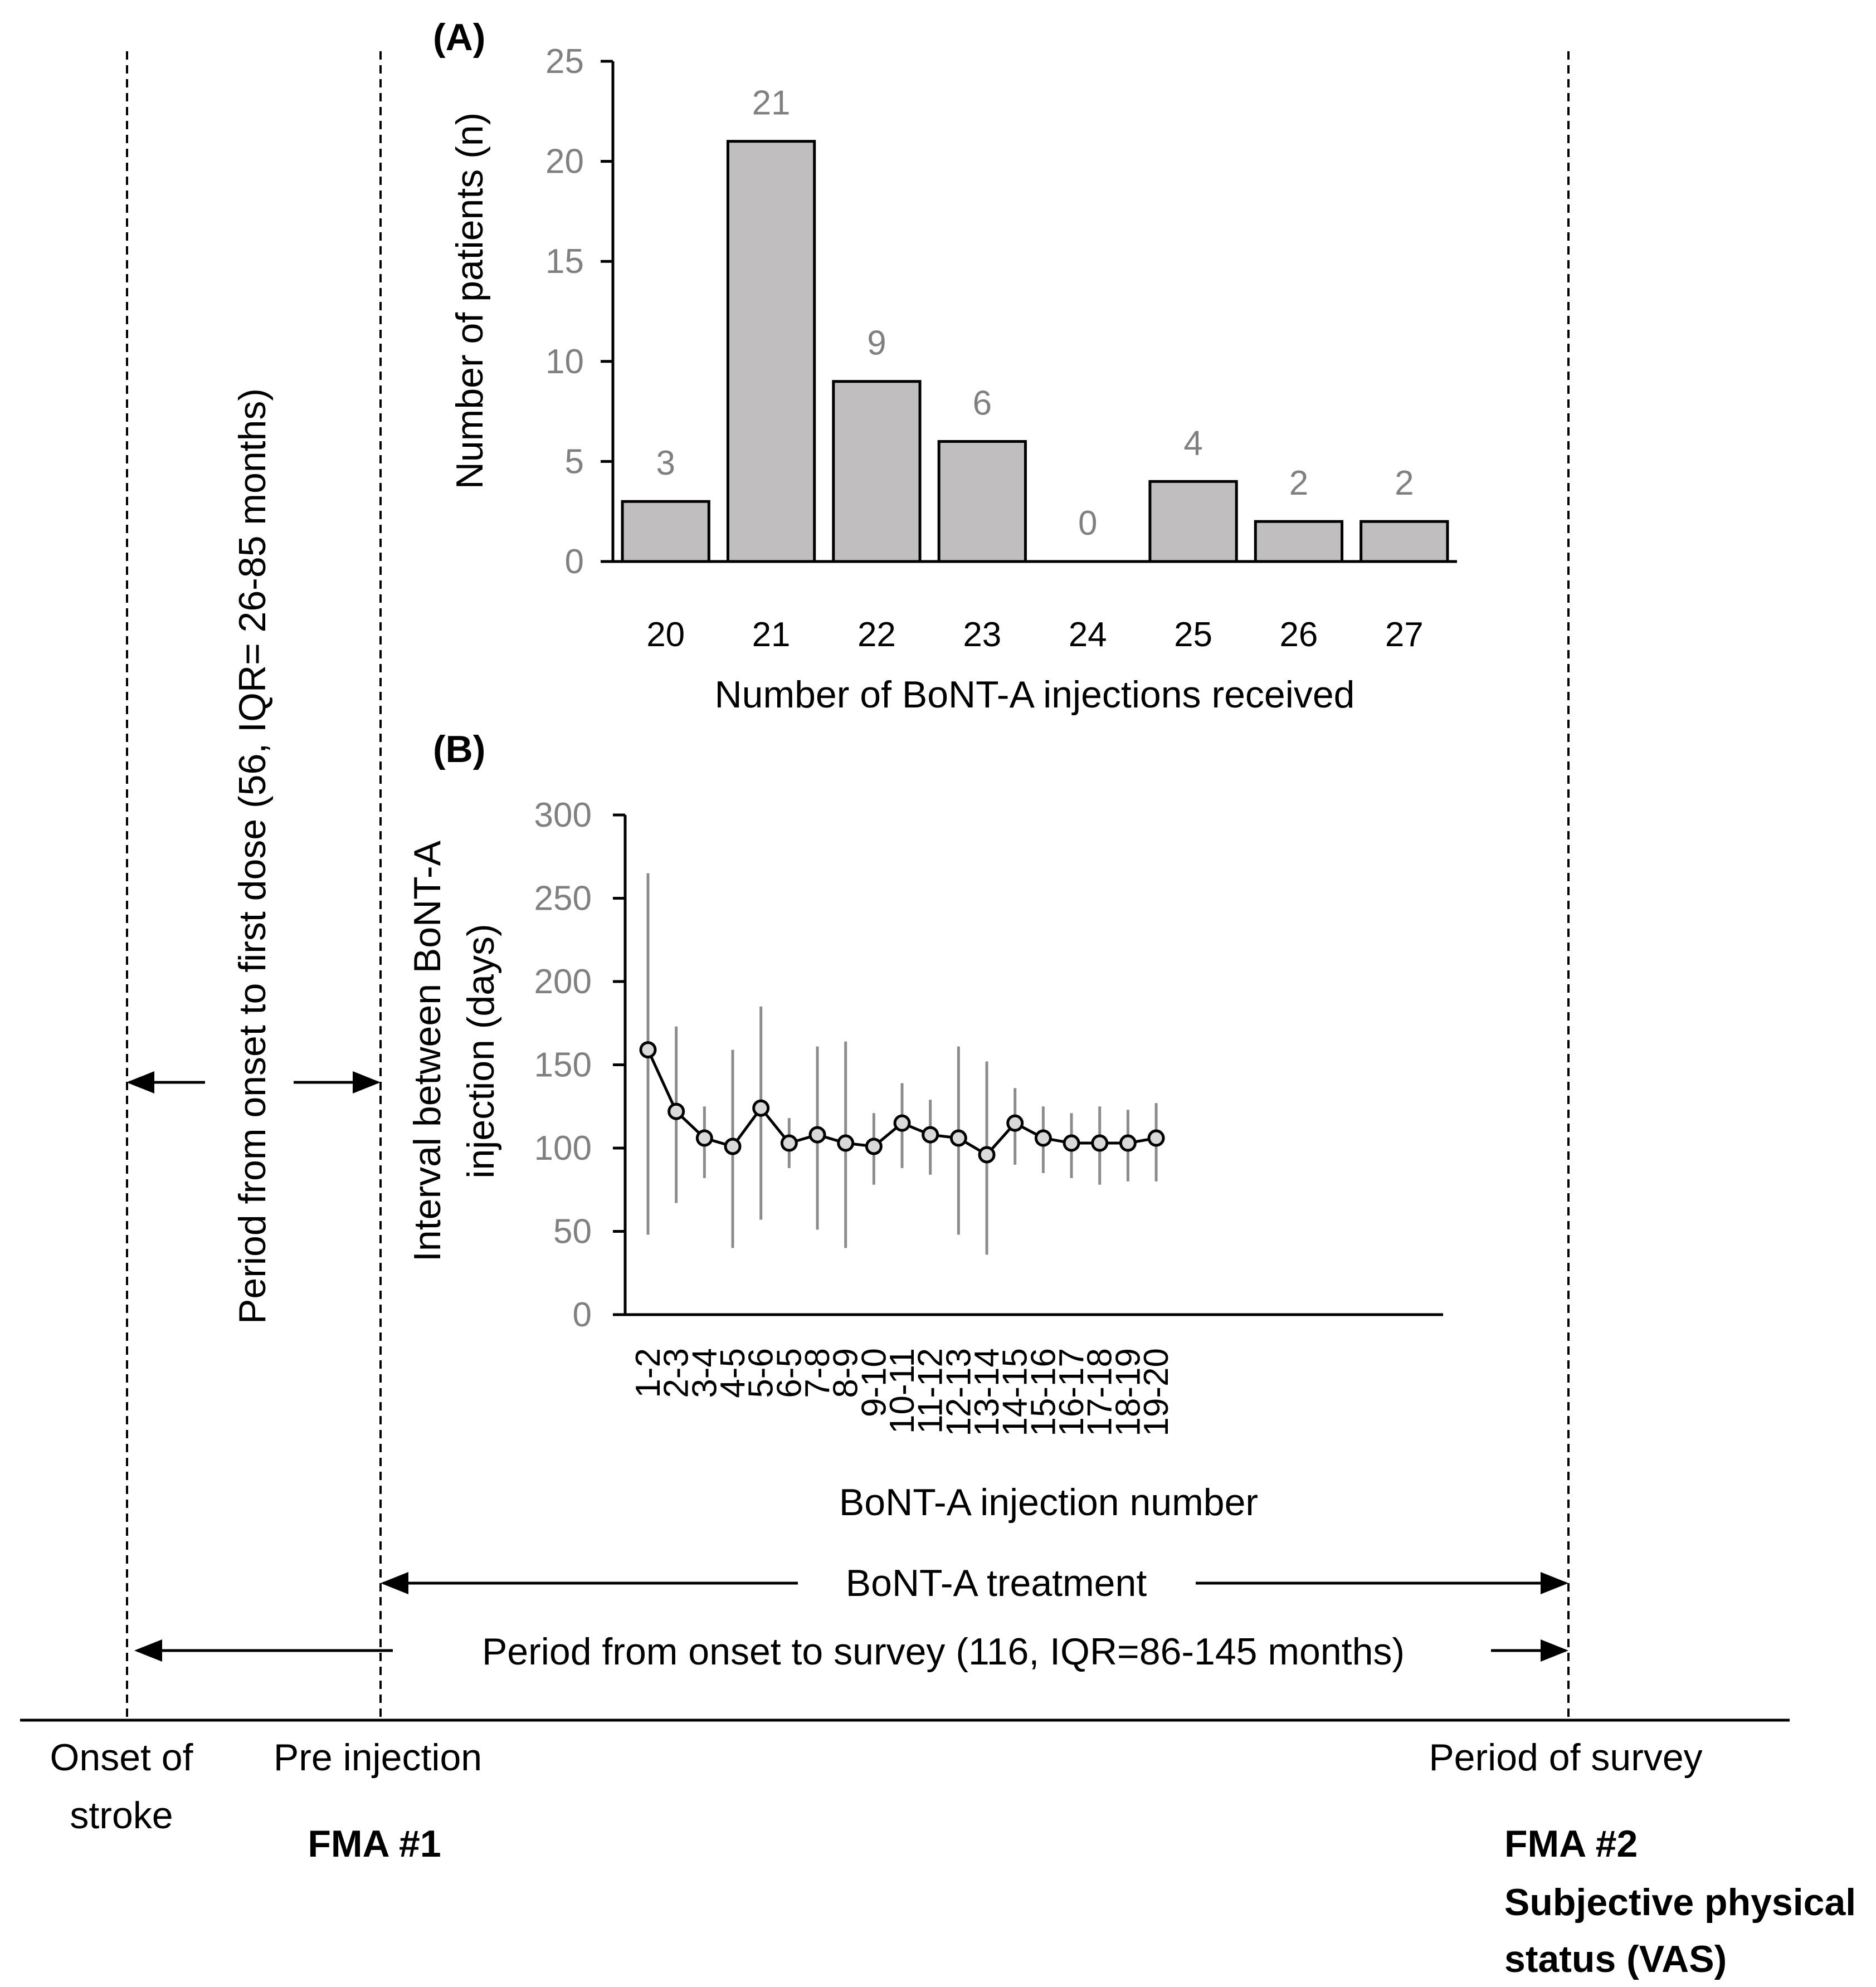 Image resolution: width=1876 pixels, height=1987 pixels. Describe the element at coordinates (902, 1391) in the screenshot. I see `panel-b-x-tick-label: 10-11` at that location.